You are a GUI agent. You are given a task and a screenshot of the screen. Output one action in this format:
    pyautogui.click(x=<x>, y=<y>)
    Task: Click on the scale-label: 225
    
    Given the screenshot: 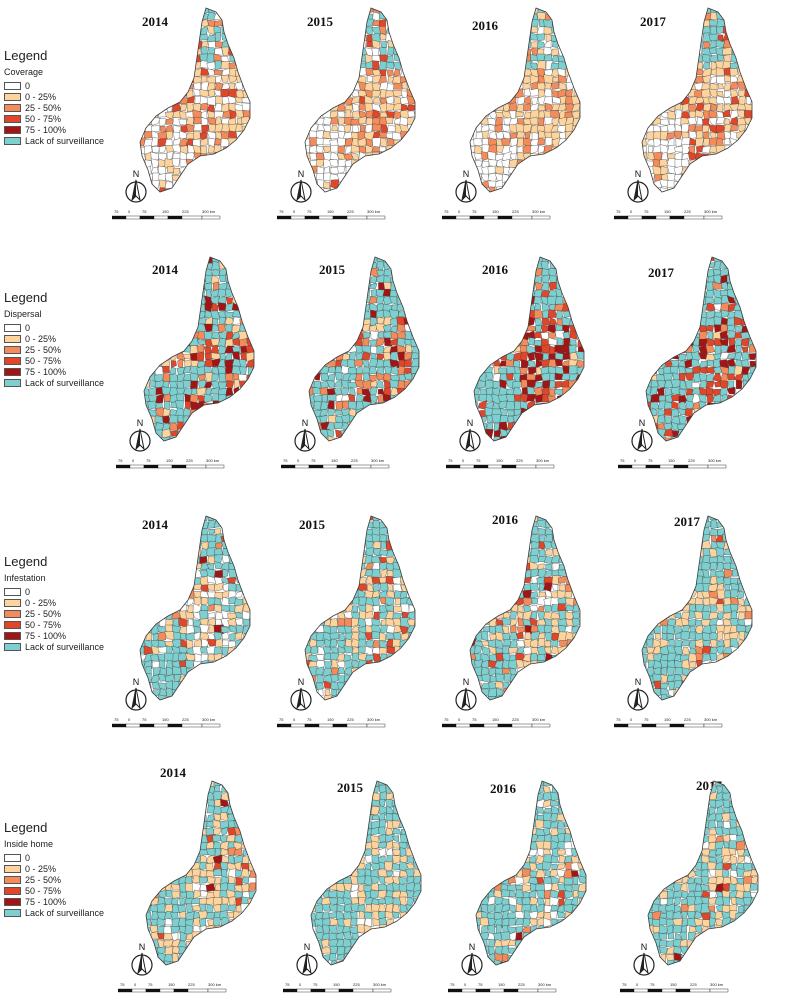 What is the action you would take?
    pyautogui.click(x=185, y=719)
    